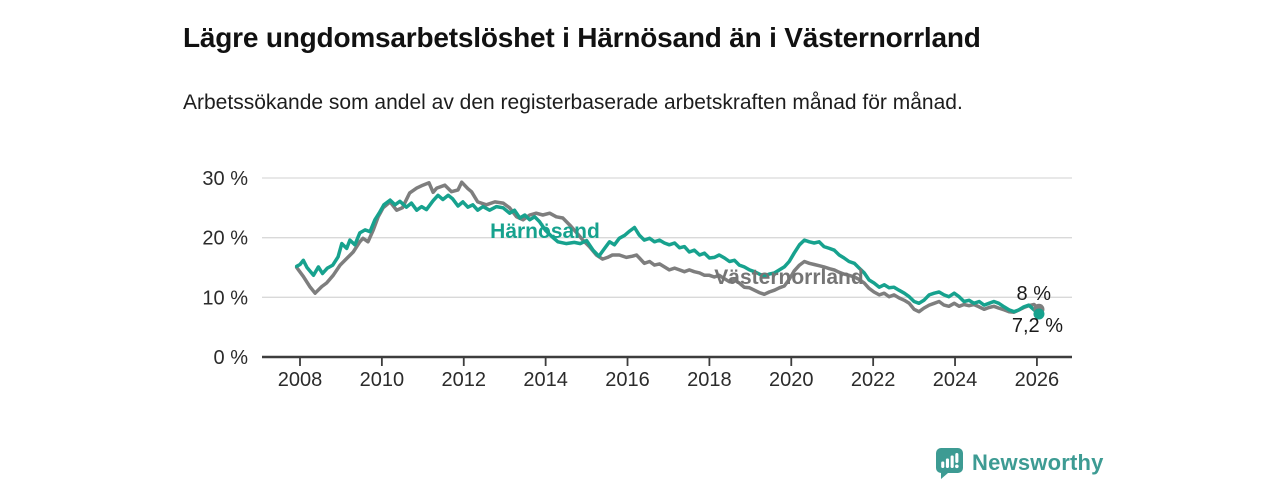 The image size is (1280, 480). I want to click on series-end-value-label: 8 %, so click(1034, 294).